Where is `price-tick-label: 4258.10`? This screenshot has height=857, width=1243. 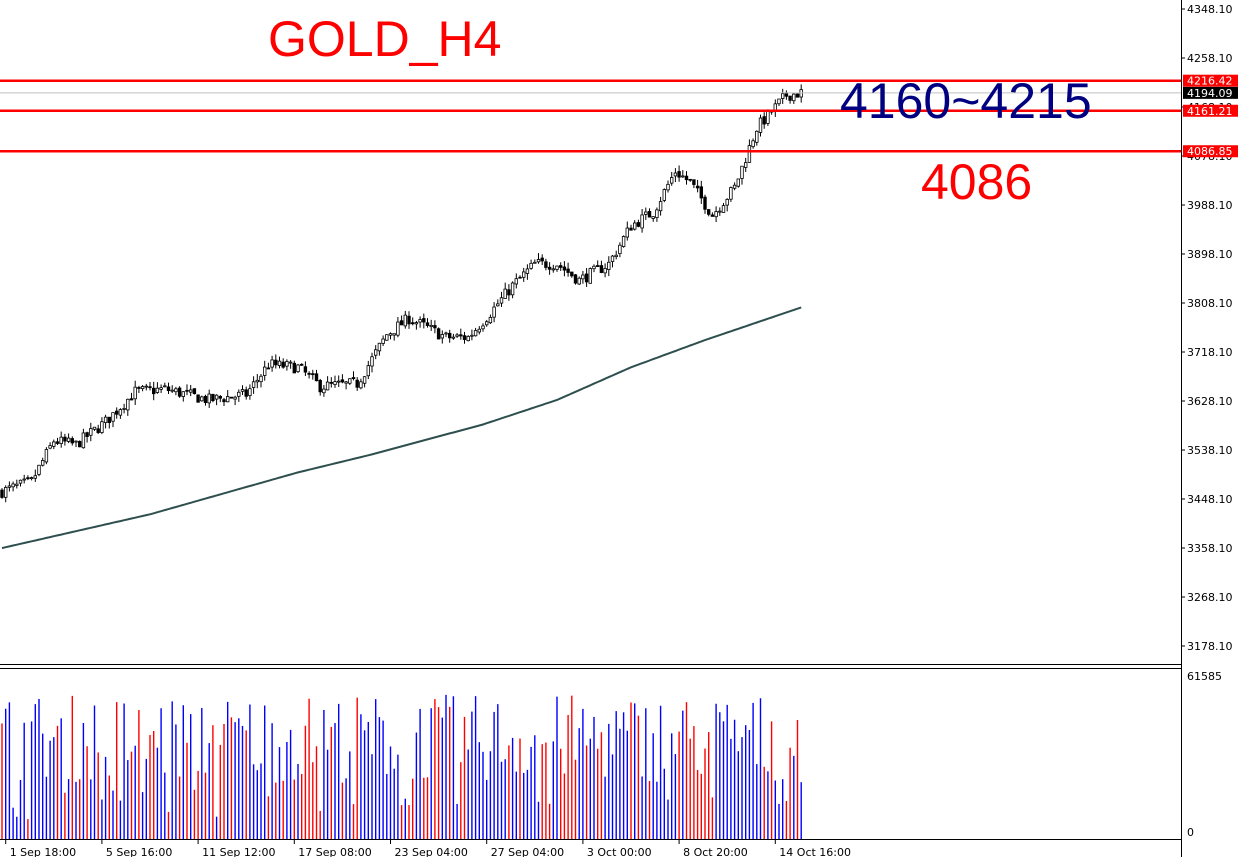 price-tick-label: 4258.10 is located at coordinates (1210, 58).